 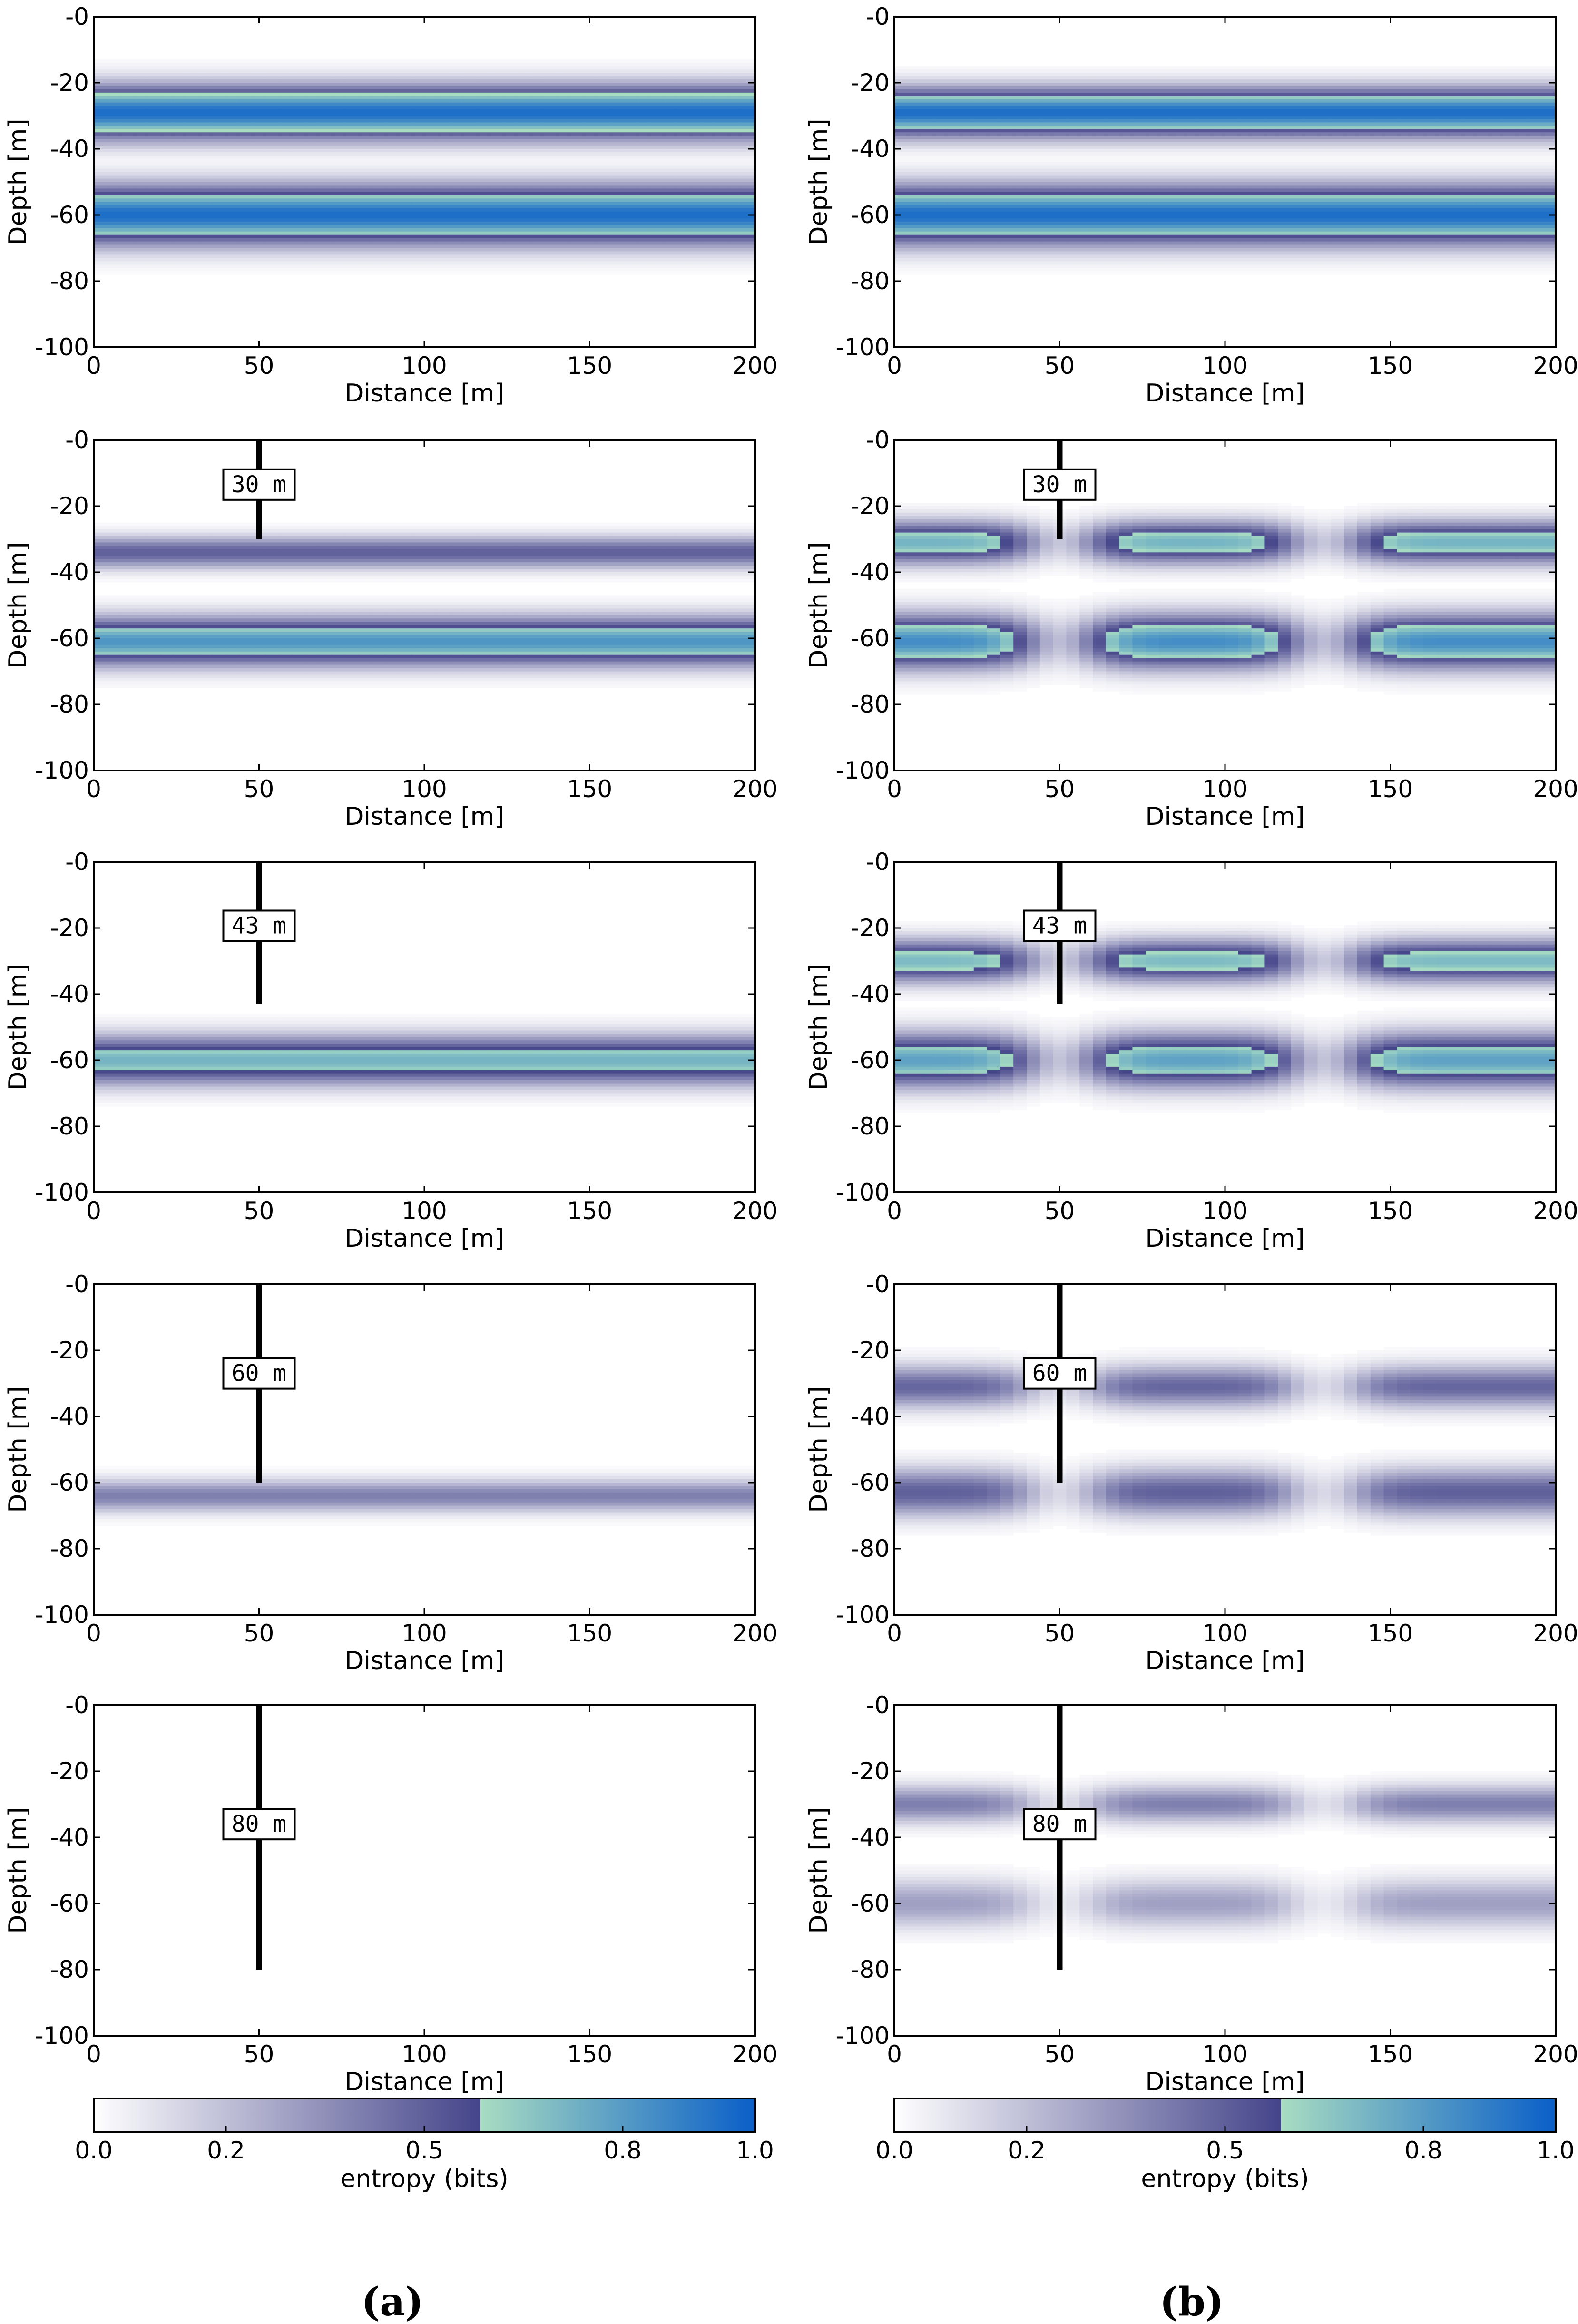 What do you see at coordinates (18, 181) in the screenshot?
I see `y-axis-label: Depth [m]` at bounding box center [18, 181].